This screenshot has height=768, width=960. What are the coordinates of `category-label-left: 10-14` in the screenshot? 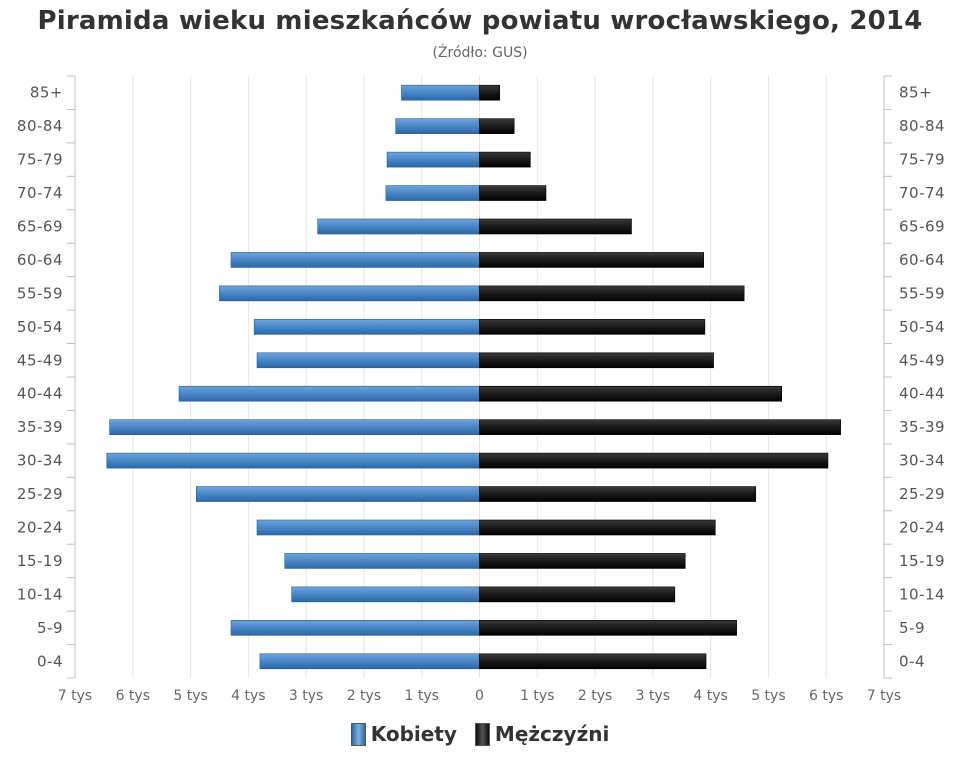 It's located at (40, 594).